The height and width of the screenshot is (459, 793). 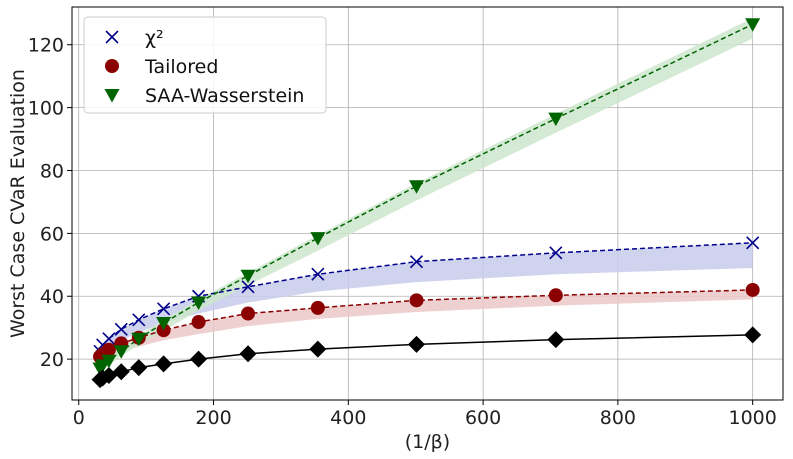 What do you see at coordinates (427, 442) in the screenshot?
I see `x-axis-label: (1/β)` at bounding box center [427, 442].